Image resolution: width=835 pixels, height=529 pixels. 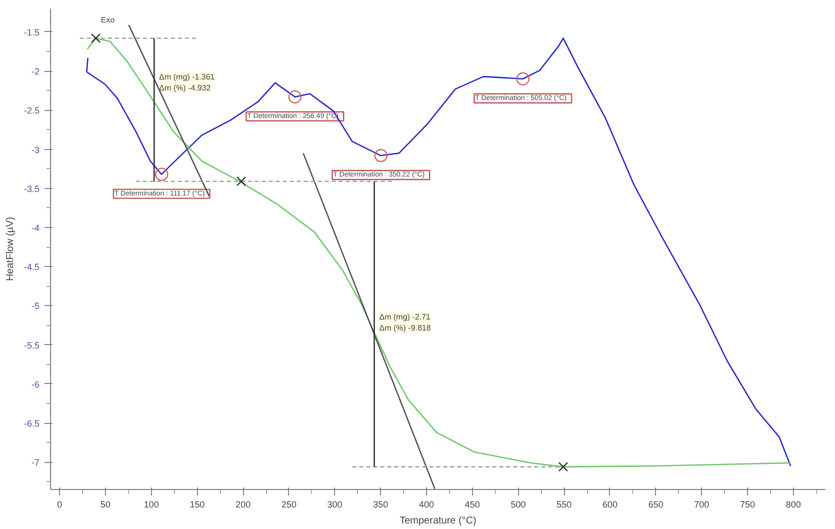 I want to click on x-tick-label: 550, so click(x=564, y=505).